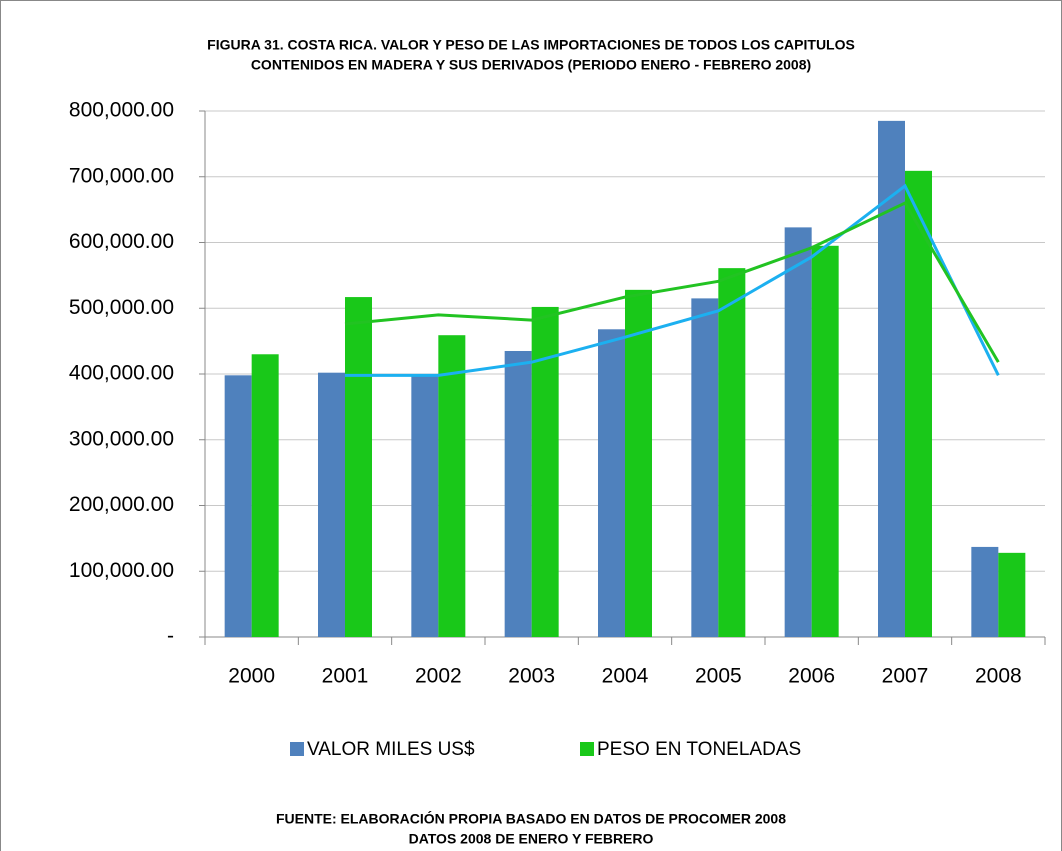  I want to click on x-tick-label: 2007, so click(905, 676).